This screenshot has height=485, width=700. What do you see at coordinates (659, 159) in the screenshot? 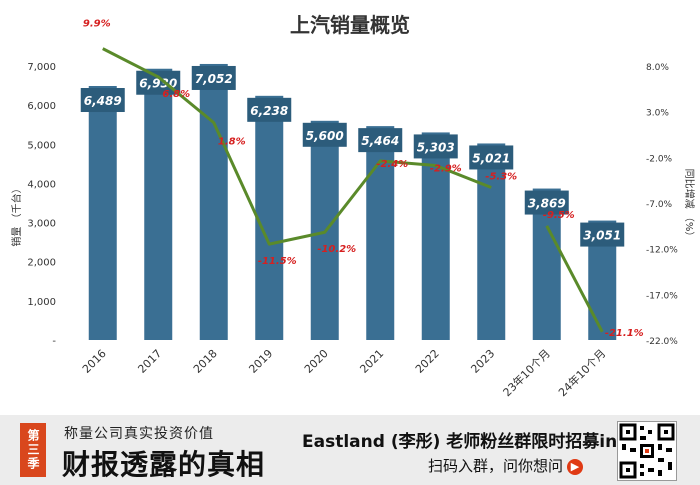
I see `y2-tick-label: -2.0%` at bounding box center [659, 159].